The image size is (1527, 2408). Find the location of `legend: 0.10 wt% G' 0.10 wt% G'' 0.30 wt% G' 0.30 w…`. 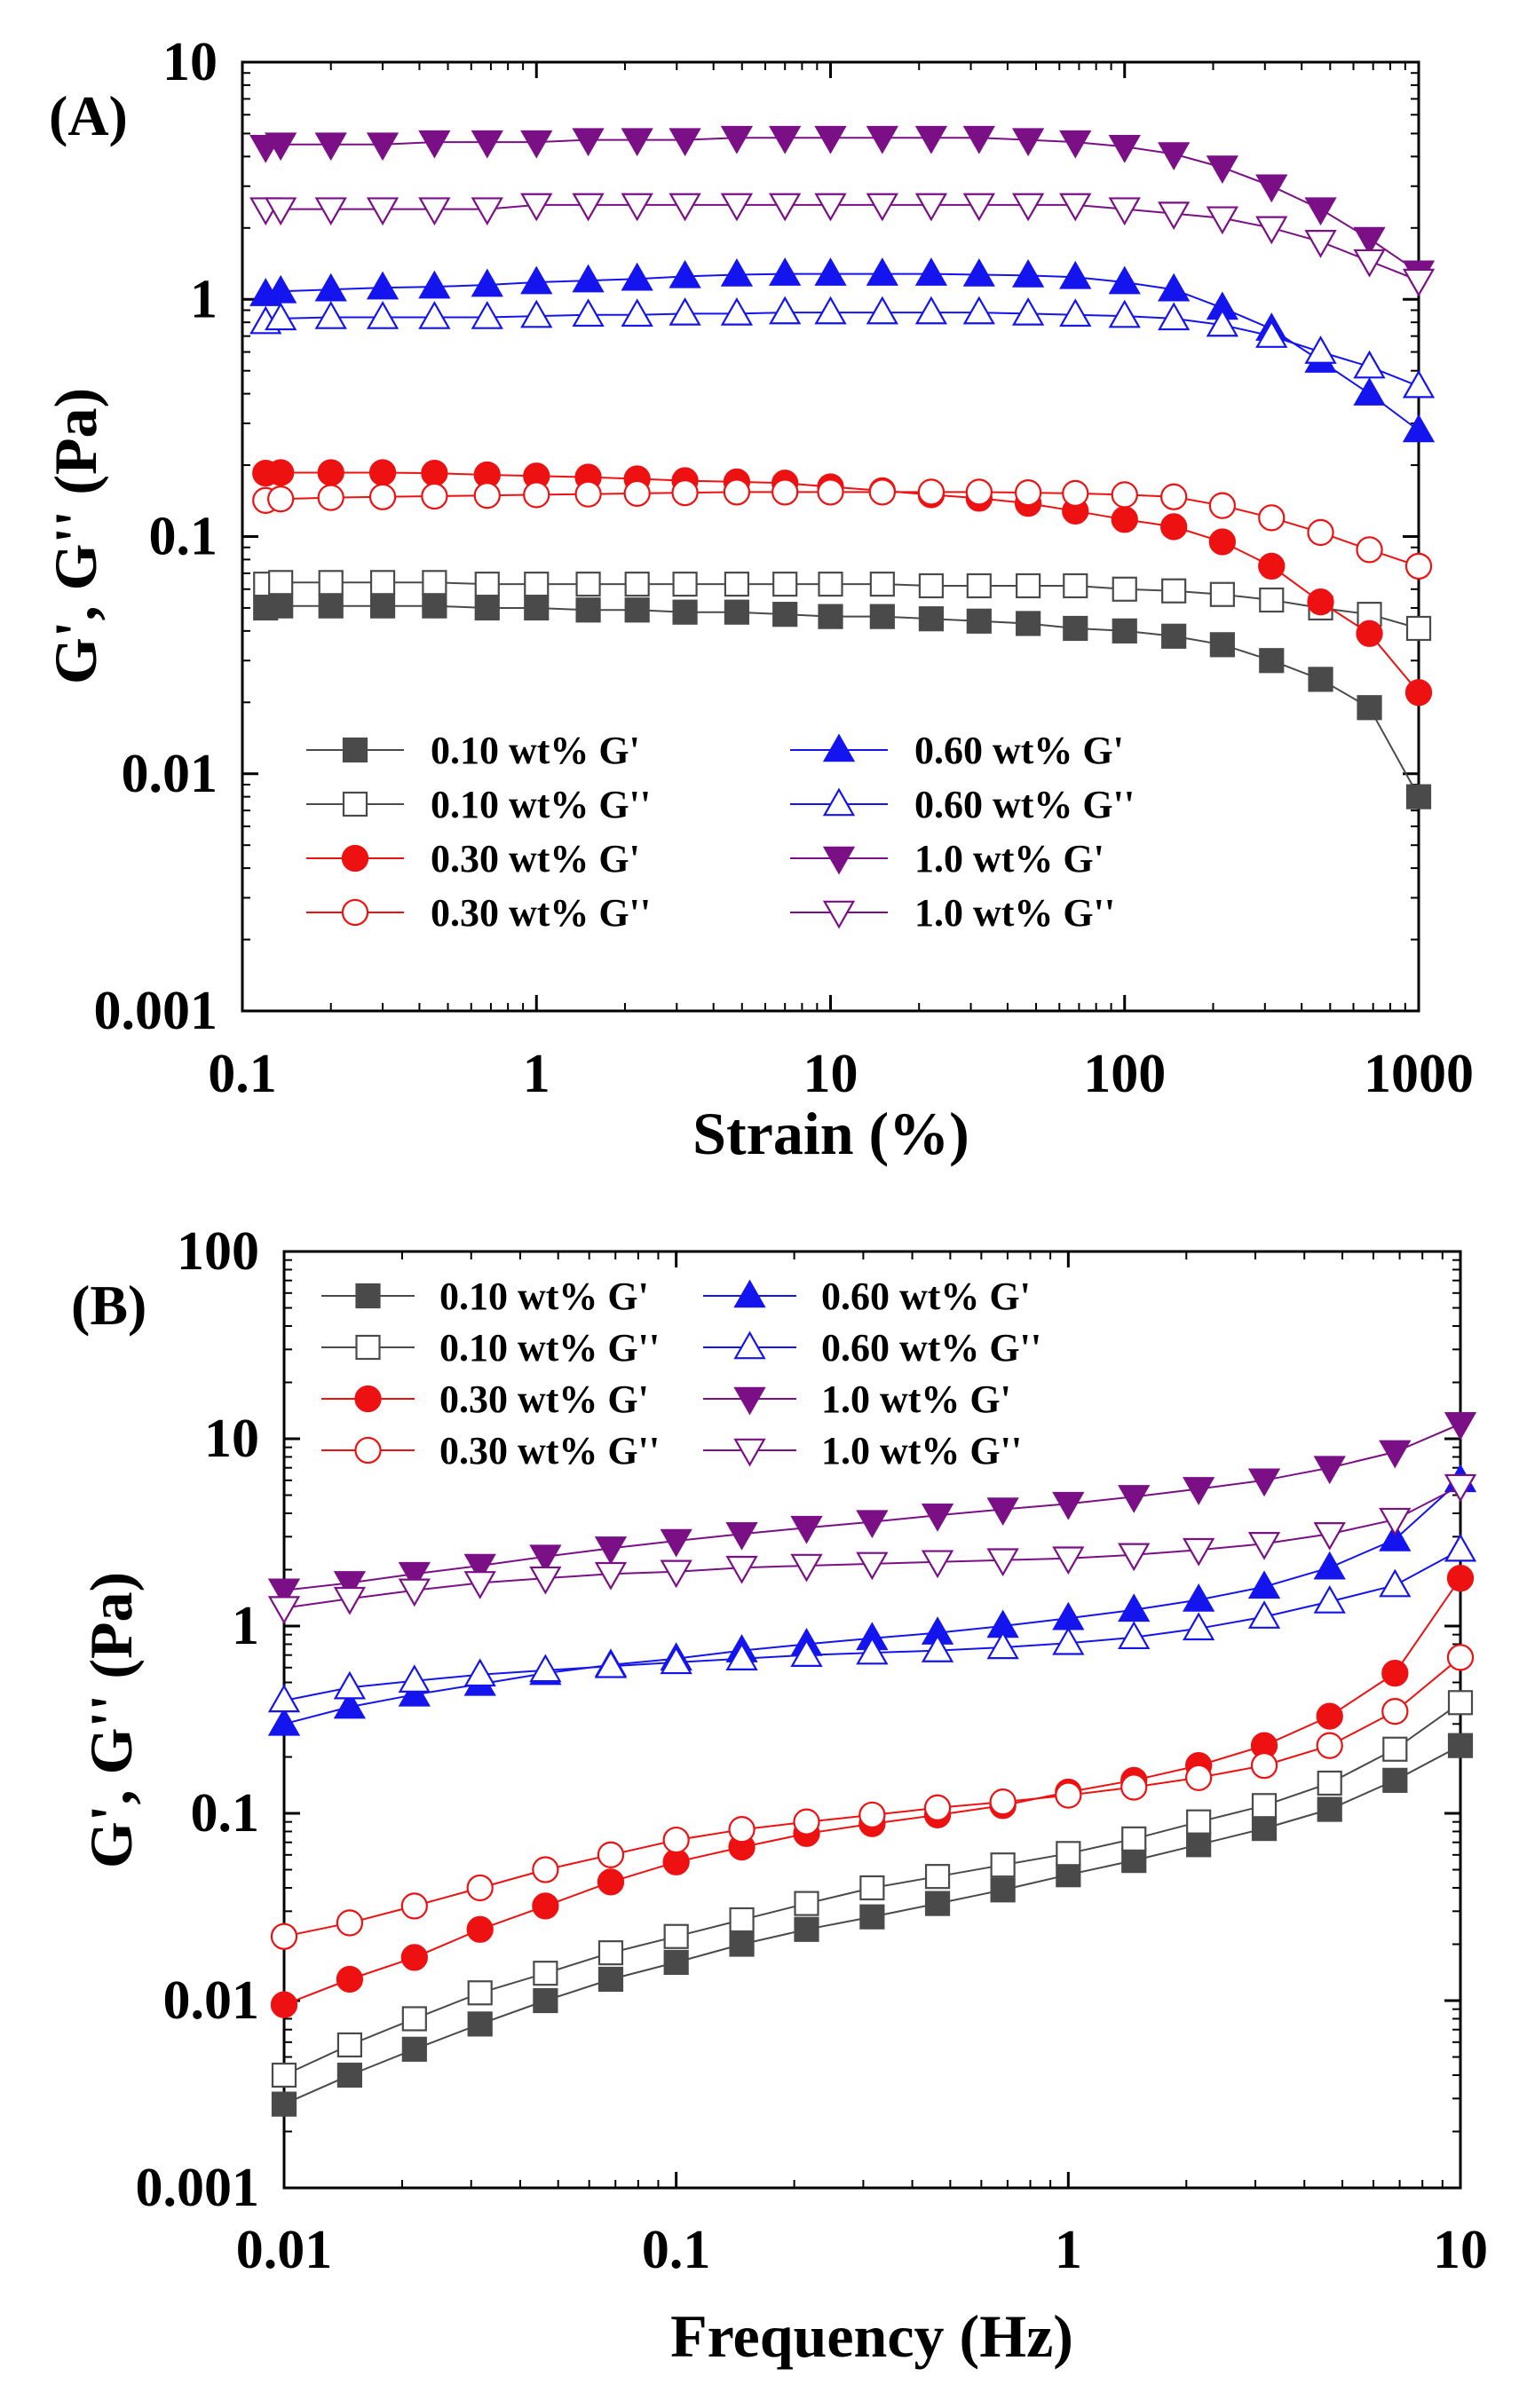

legend: 0.10 wt% G' 0.10 wt% G'' 0.30 wt% G' 0.30 w… is located at coordinates (681, 1374).